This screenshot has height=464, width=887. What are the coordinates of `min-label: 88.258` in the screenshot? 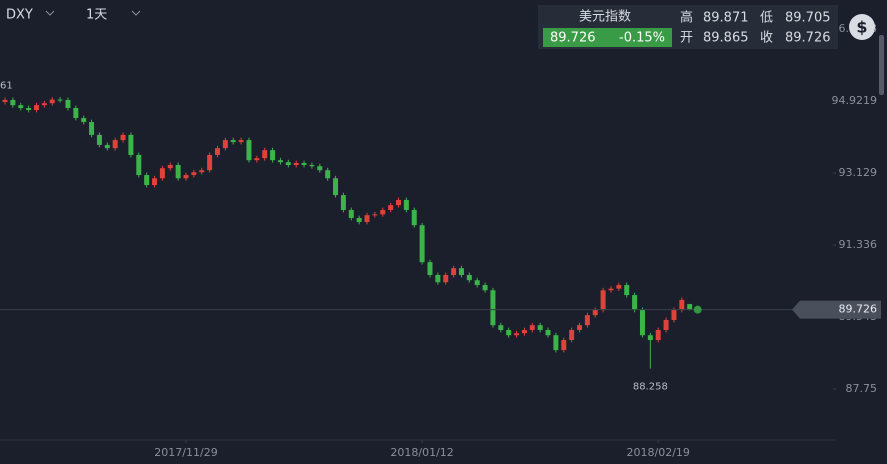 It's located at (650, 387).